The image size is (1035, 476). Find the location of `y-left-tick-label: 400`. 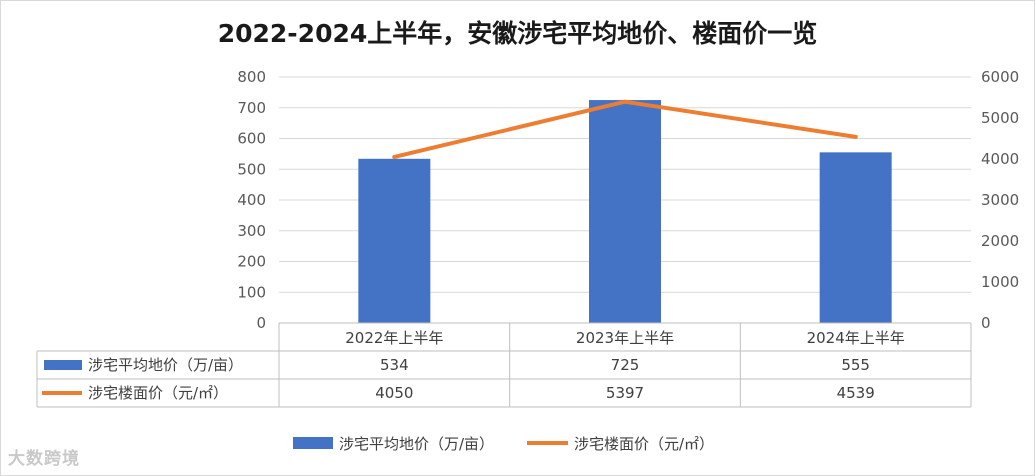

y-left-tick-label: 400 is located at coordinates (251, 200).